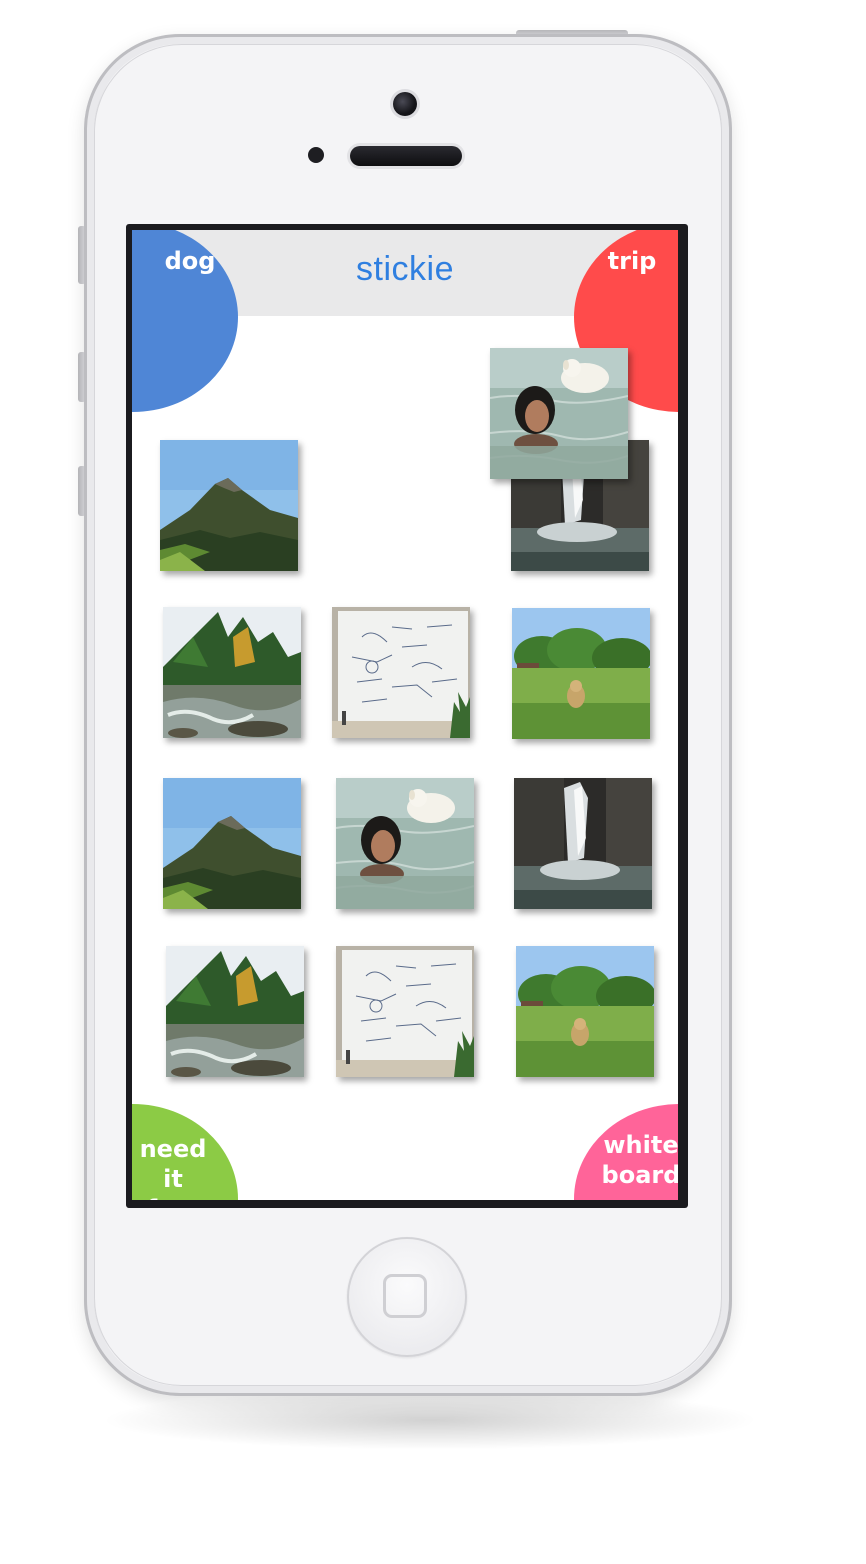  What do you see at coordinates (190, 261) in the screenshot?
I see `category-dog-label: dog` at bounding box center [190, 261].